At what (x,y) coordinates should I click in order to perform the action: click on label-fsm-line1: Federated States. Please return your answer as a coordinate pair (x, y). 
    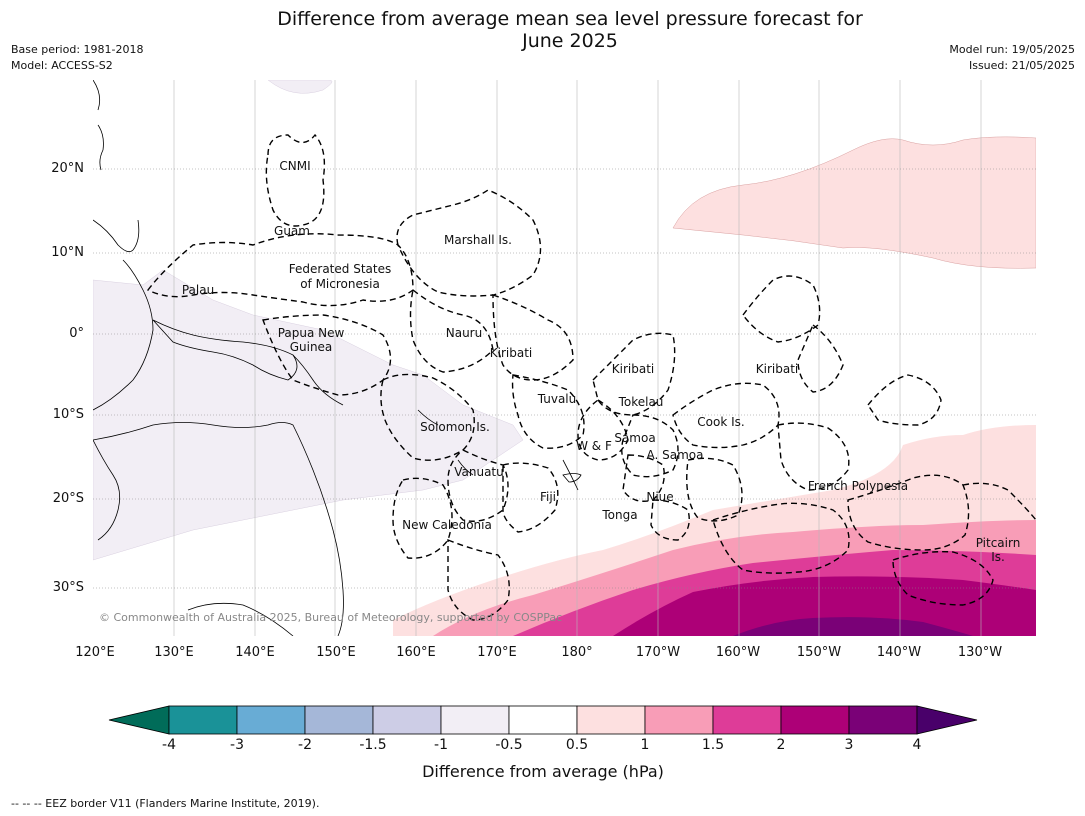
    Looking at the image, I should click on (340, 269).